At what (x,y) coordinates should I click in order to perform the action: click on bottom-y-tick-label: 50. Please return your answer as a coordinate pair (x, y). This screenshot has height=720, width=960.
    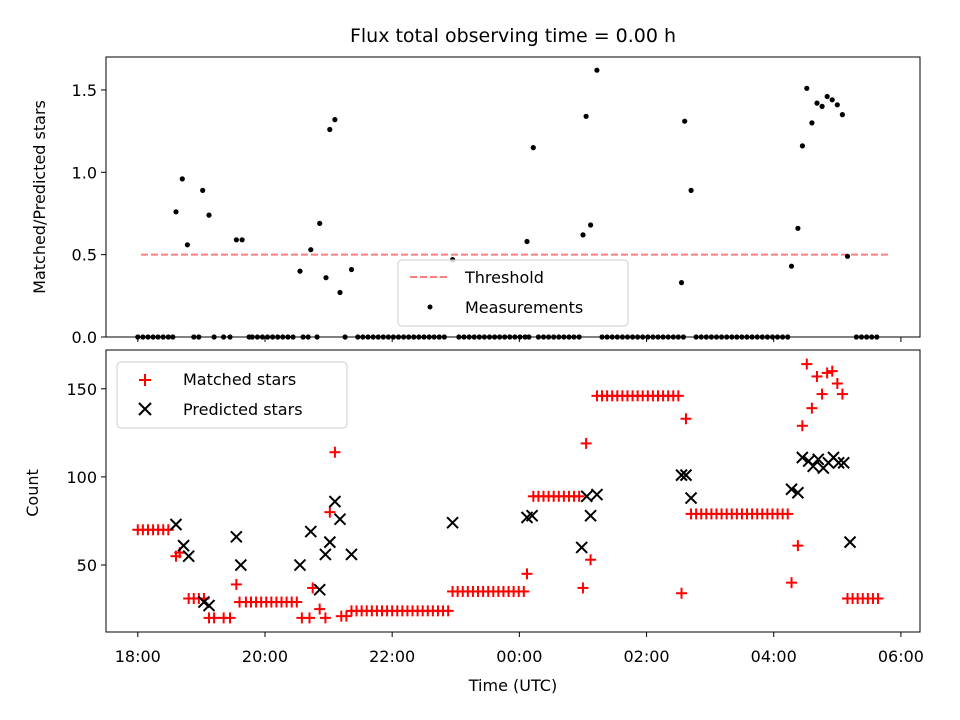
    Looking at the image, I should click on (87, 565).